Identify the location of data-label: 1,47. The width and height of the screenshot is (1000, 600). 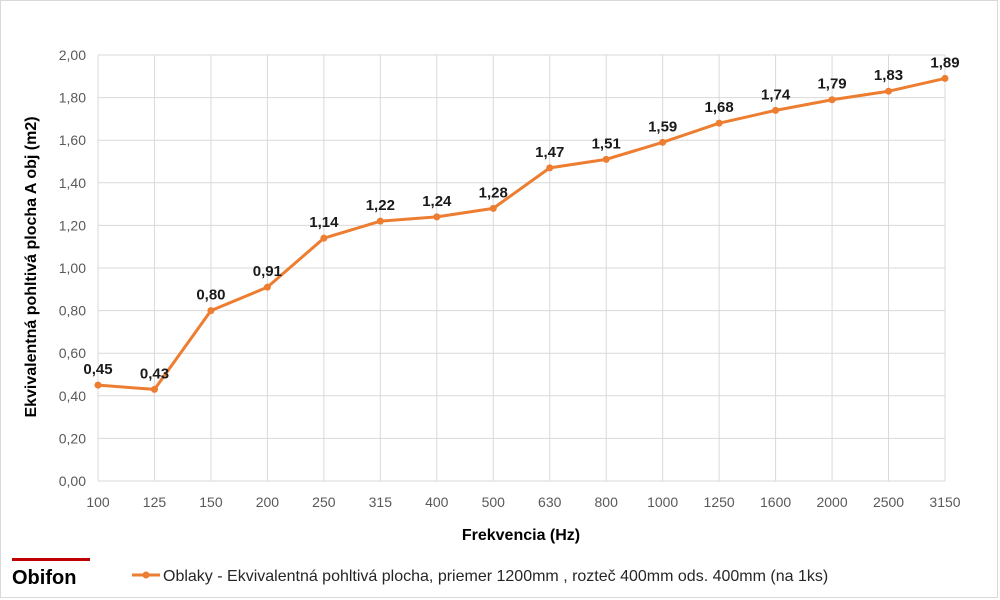
(549, 152).